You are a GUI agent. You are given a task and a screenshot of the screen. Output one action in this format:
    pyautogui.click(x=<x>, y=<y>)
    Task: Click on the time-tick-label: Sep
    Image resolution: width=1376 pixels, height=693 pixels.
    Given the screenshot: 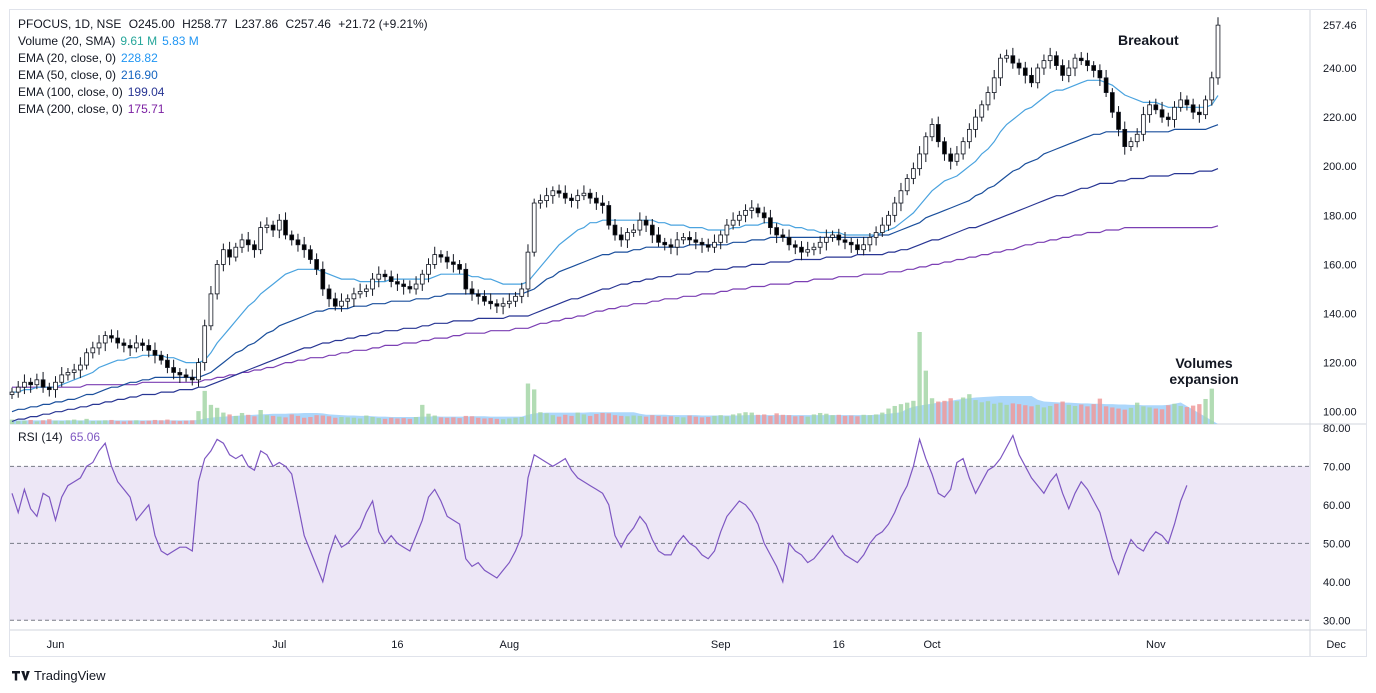 What is the action you would take?
    pyautogui.click(x=721, y=645)
    